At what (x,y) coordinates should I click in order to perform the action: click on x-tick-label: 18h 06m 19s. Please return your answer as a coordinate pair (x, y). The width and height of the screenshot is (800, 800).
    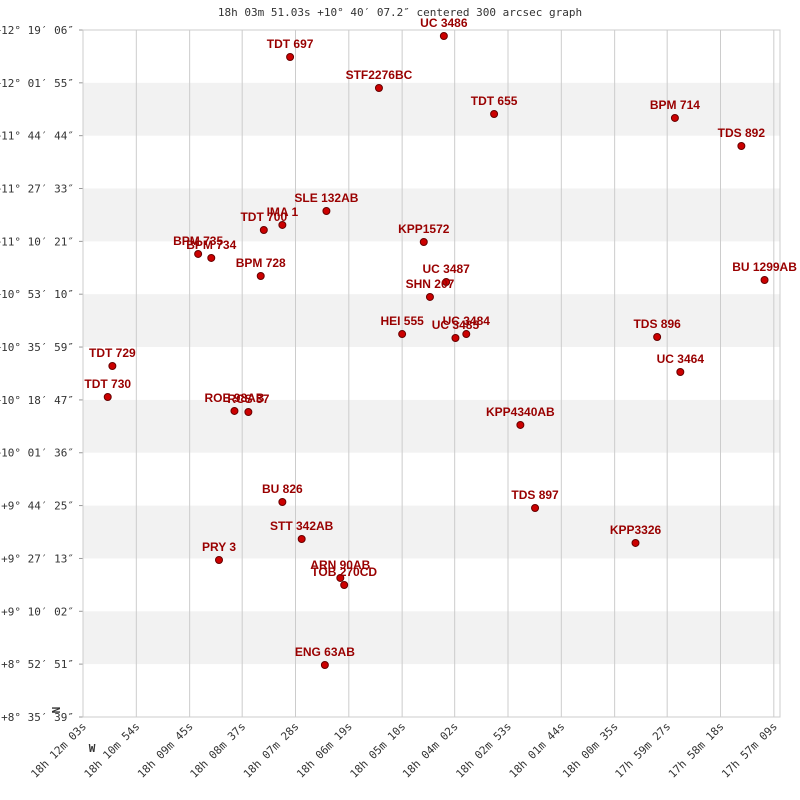
    Looking at the image, I should click on (324, 750).